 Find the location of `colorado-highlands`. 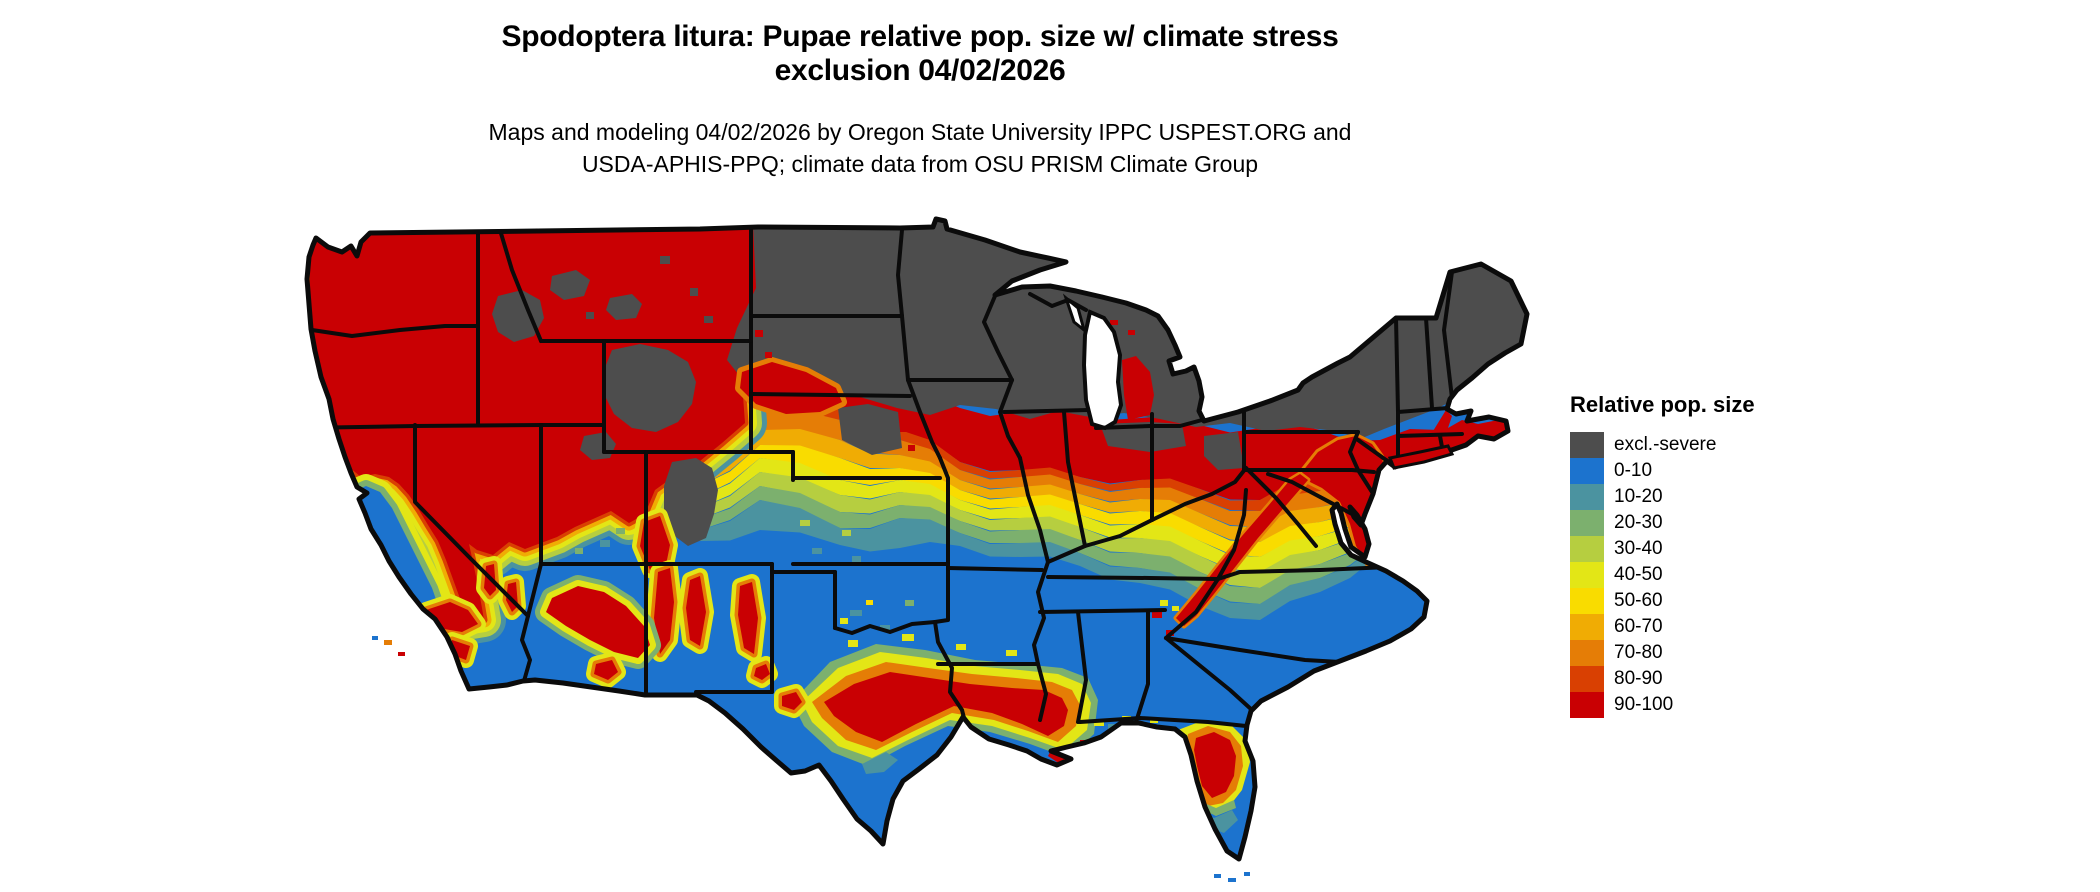

colorado-highlands is located at coordinates (691, 502).